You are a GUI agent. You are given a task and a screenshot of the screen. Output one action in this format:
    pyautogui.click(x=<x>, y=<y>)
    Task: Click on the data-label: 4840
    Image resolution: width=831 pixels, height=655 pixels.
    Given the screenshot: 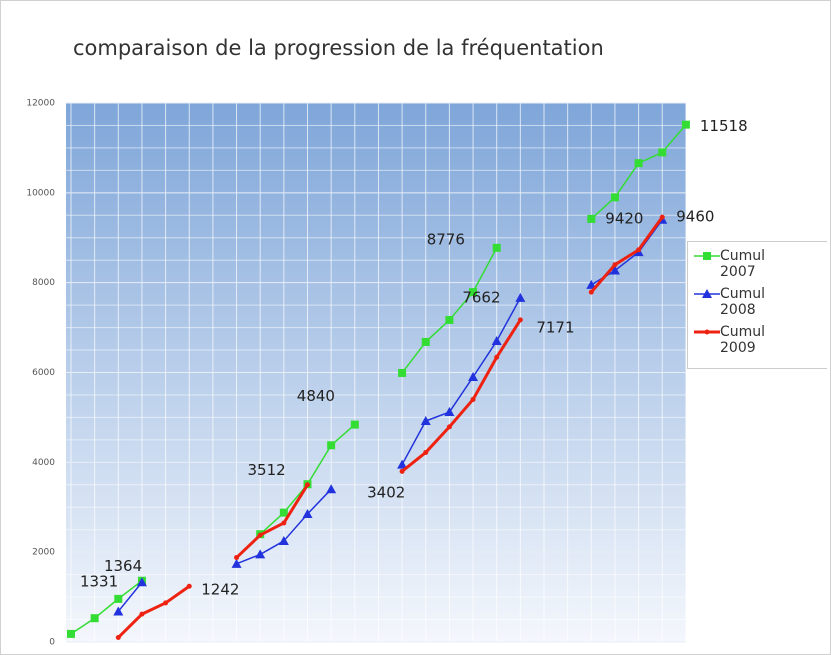 What is the action you would take?
    pyautogui.click(x=316, y=396)
    